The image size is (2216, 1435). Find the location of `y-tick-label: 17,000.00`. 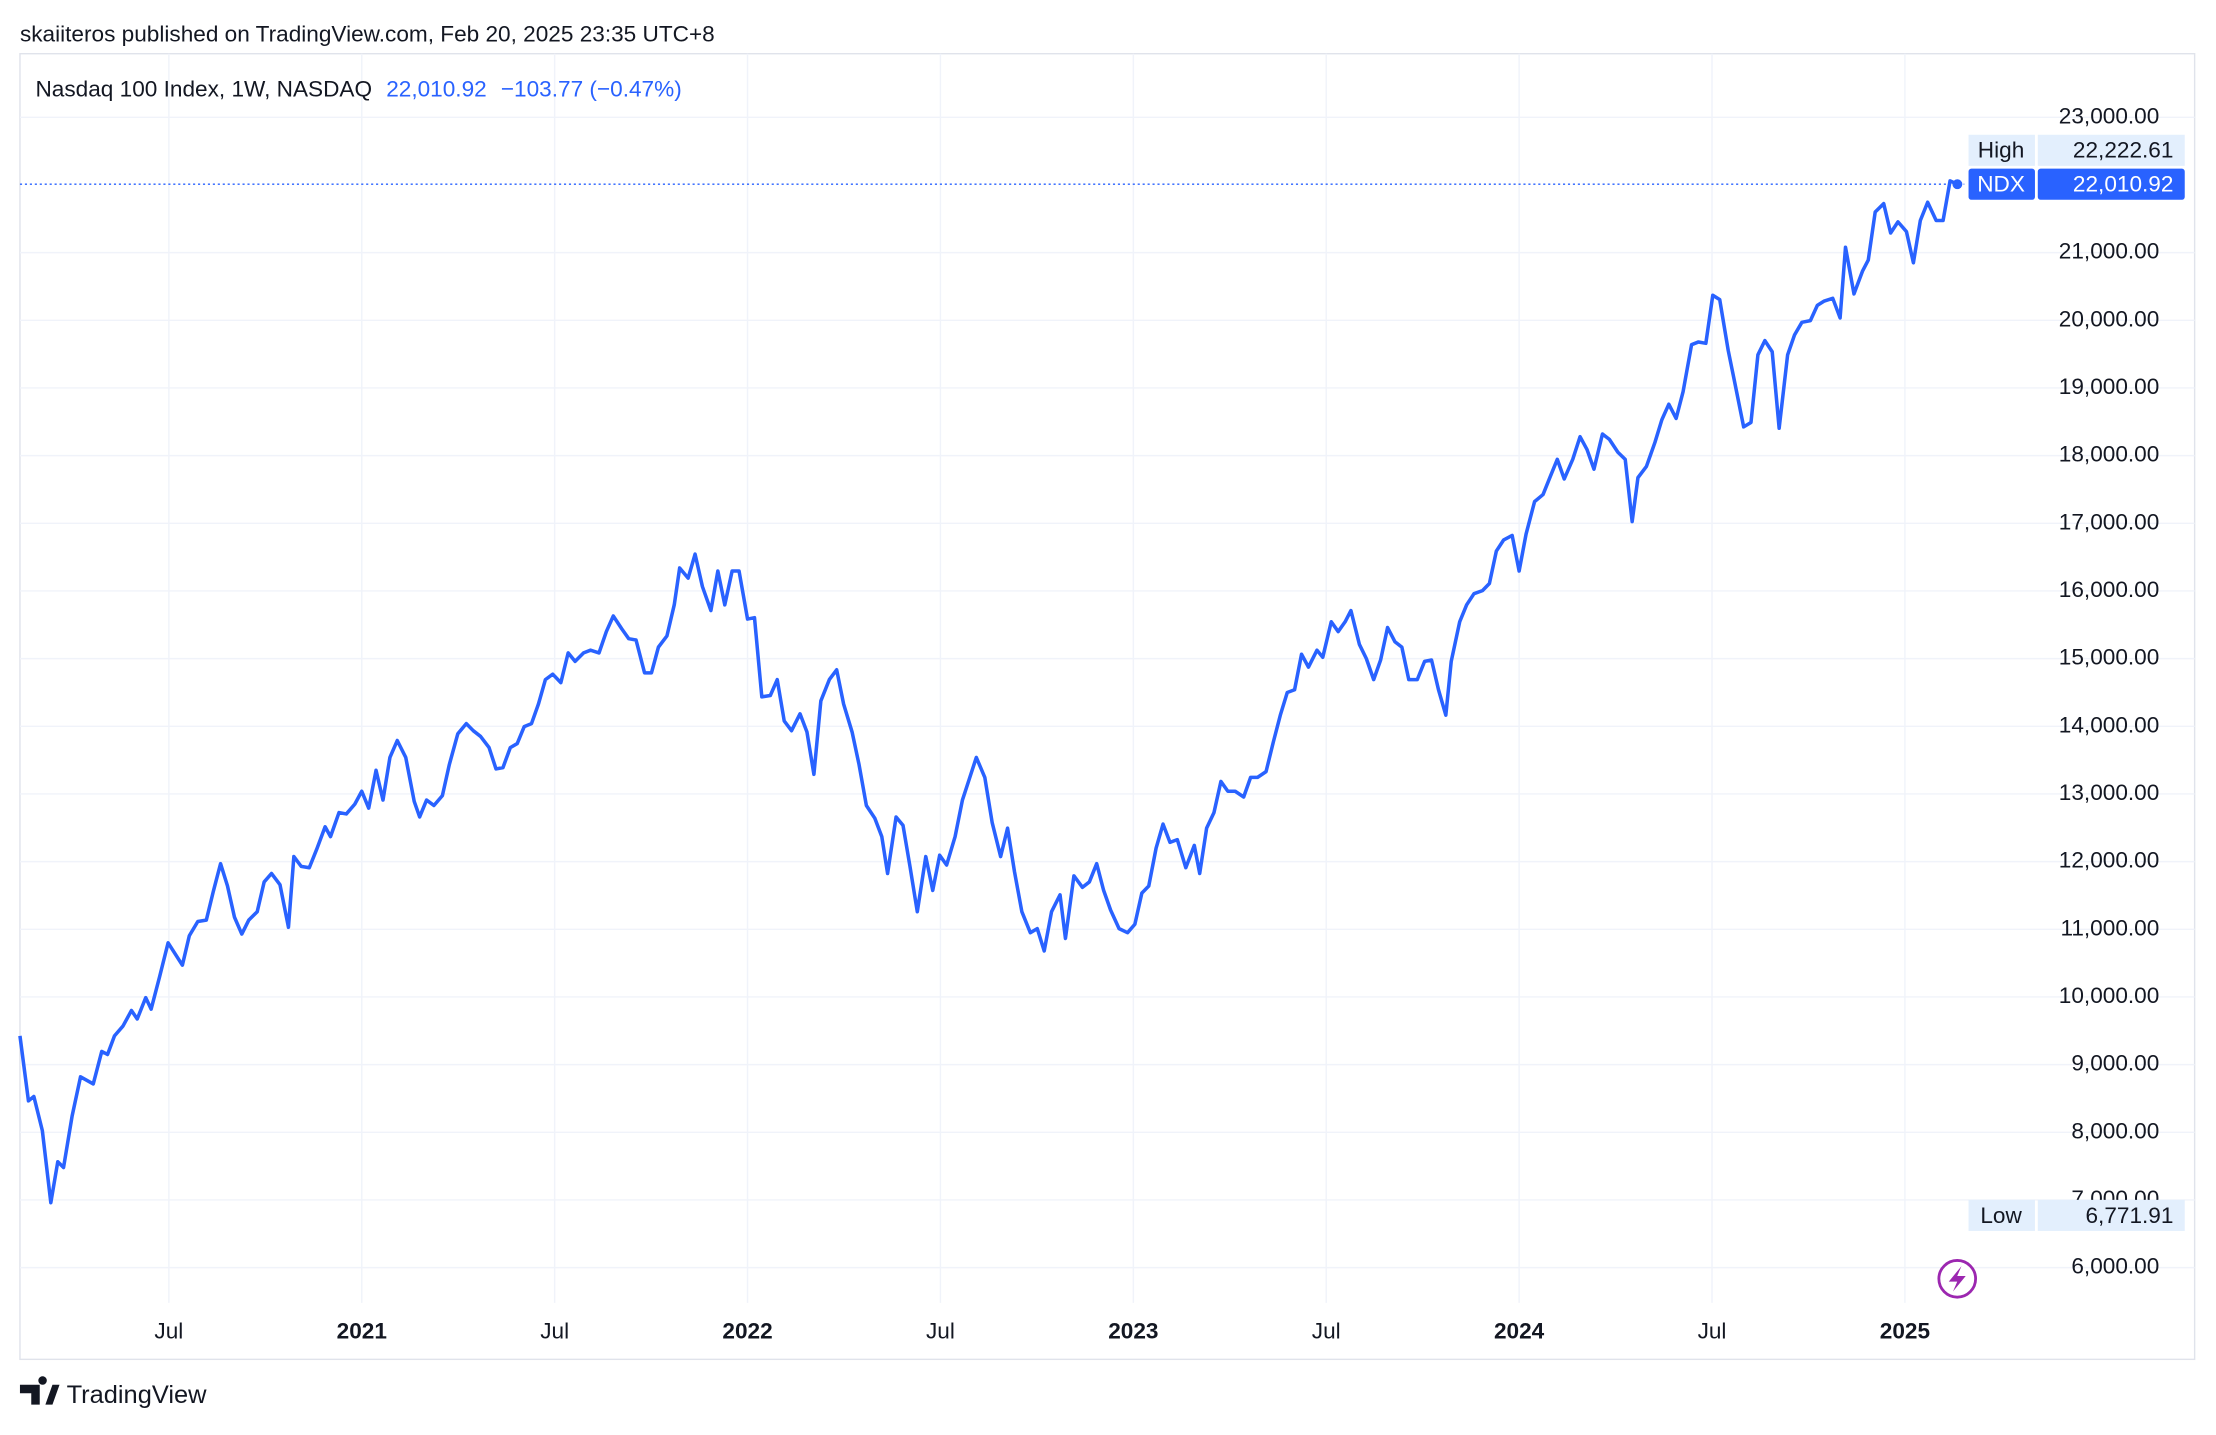

y-tick-label: 17,000.00 is located at coordinates (2109, 521).